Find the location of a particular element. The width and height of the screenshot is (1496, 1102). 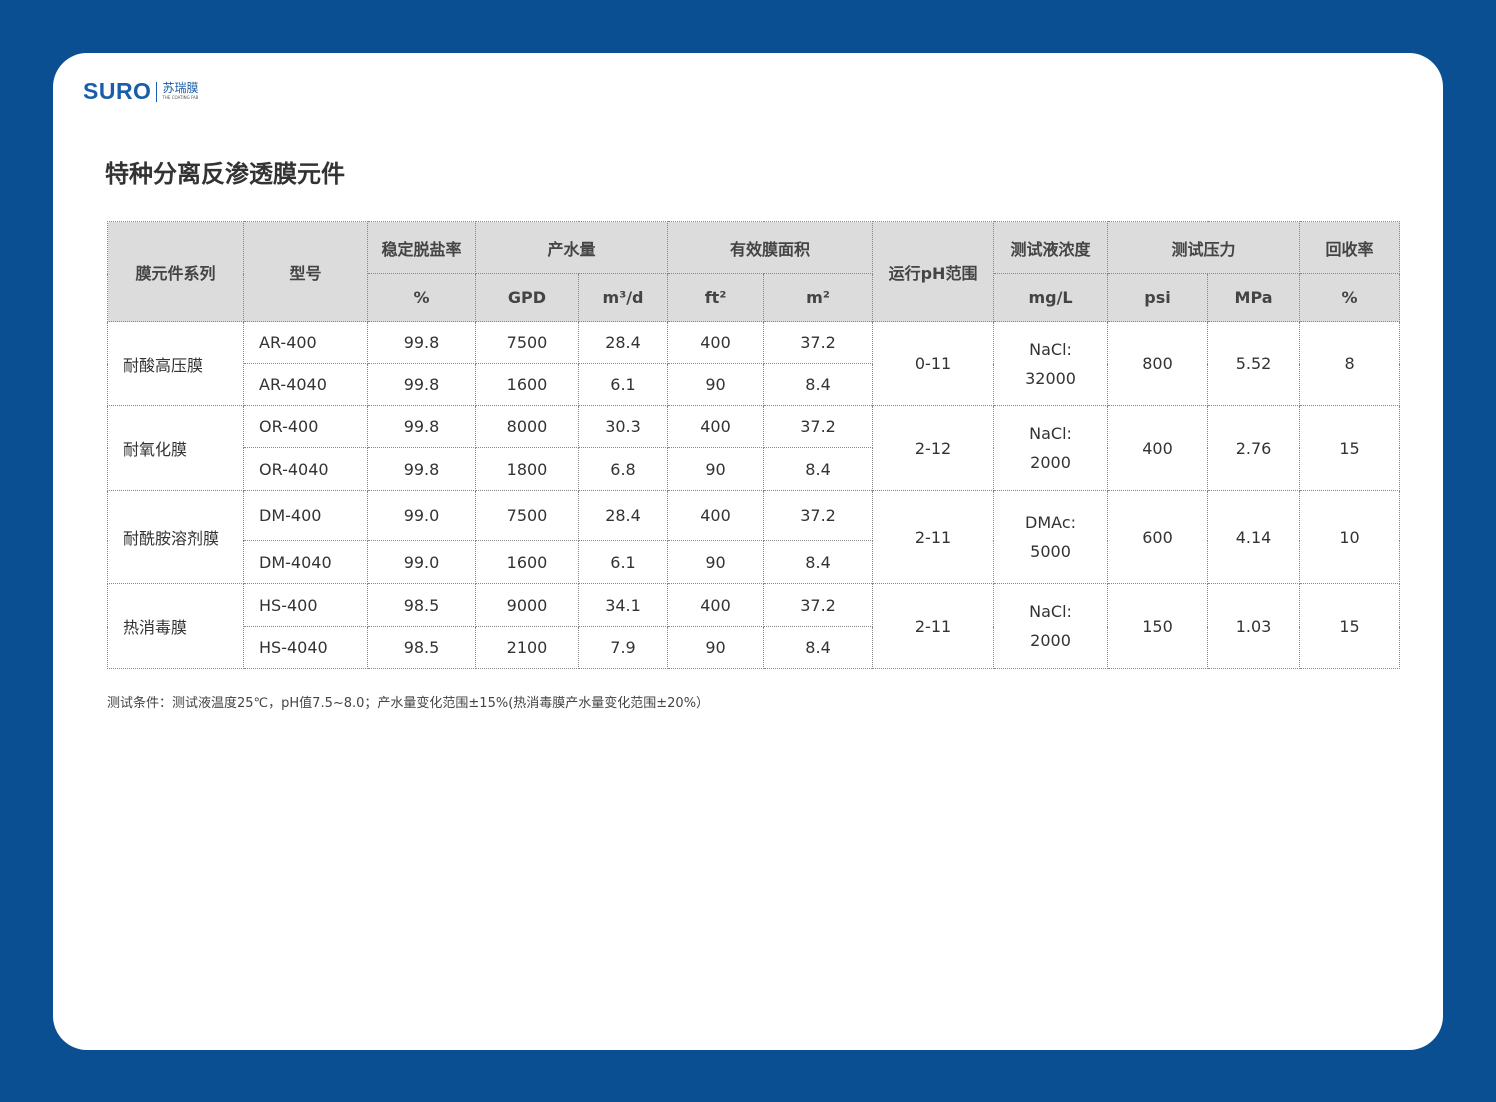

conc-cell: NaCl: 32000 is located at coordinates (1051, 363).